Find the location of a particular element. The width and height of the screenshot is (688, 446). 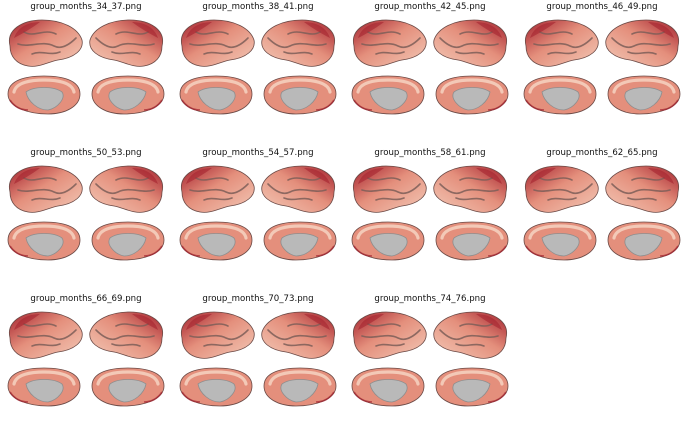

brain-panel: group_months_46_49.png is located at coordinates (602, 70).